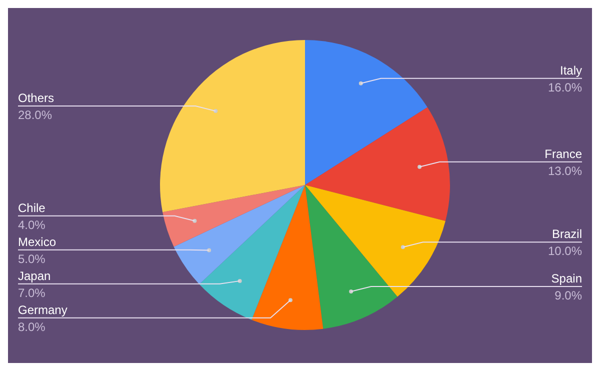 This screenshot has height=371, width=600. I want to click on data-label: 28.0%, so click(35, 115).